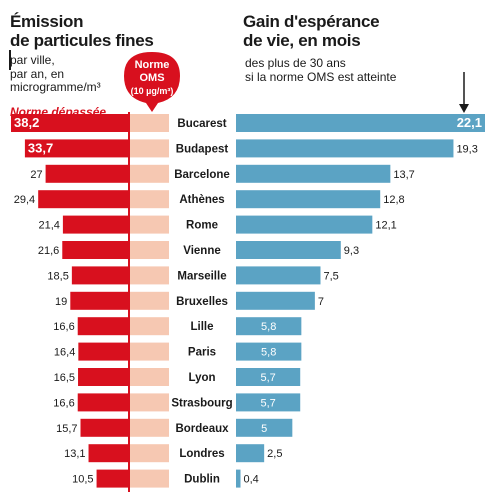  What do you see at coordinates (201, 378) in the screenshot?
I see `city-label: Lyon` at bounding box center [201, 378].